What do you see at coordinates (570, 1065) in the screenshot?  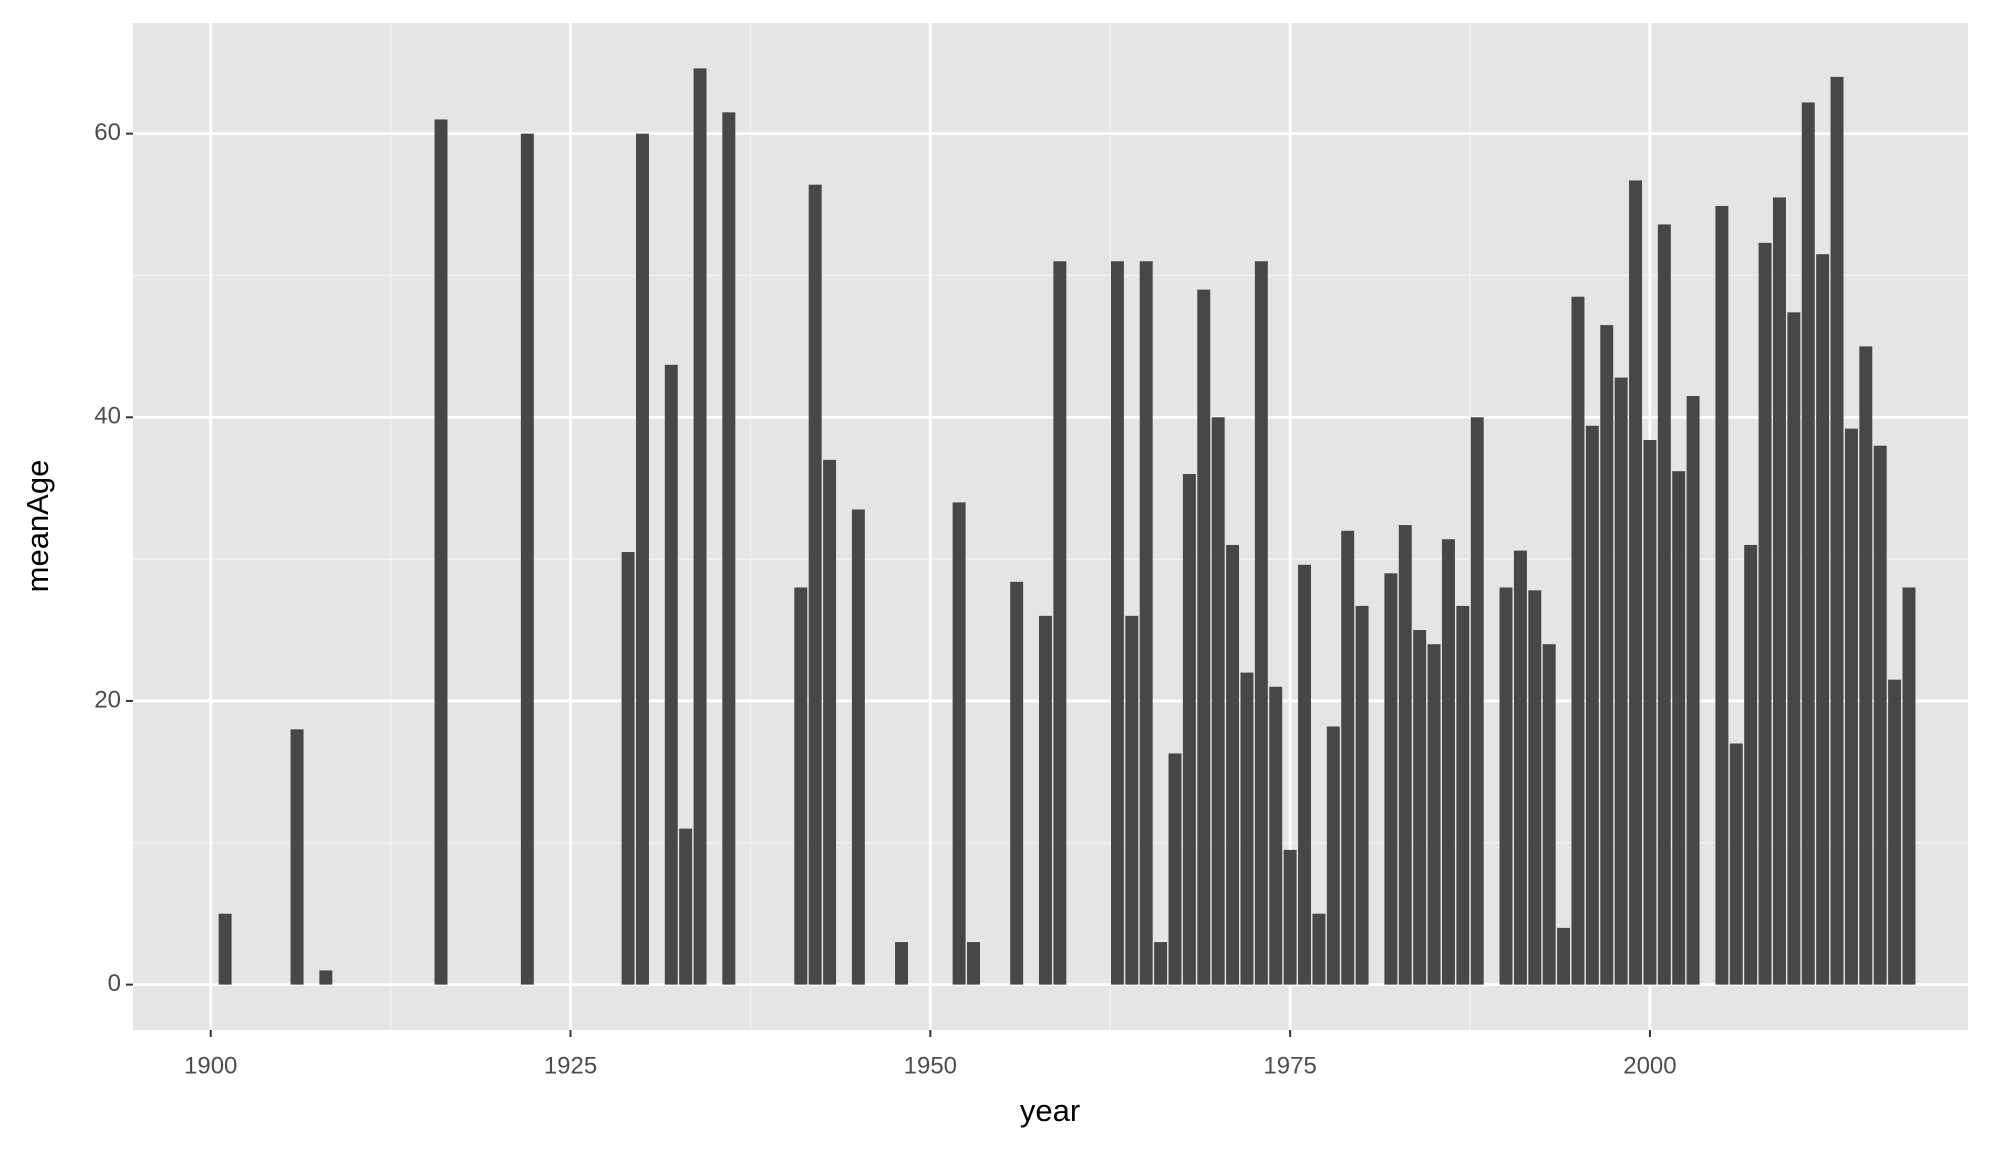 I see `x-tick-label: 1925` at bounding box center [570, 1065].